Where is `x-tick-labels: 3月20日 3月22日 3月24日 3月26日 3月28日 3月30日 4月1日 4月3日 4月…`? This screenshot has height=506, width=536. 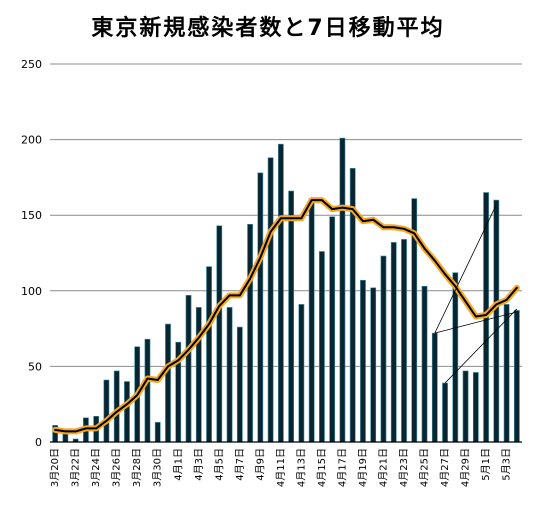 x-tick-labels: 3月20日 3月22日 3月24日 3月26日 3月28日 3月30日 4月1日 4月3日 4月… is located at coordinates (280, 467).